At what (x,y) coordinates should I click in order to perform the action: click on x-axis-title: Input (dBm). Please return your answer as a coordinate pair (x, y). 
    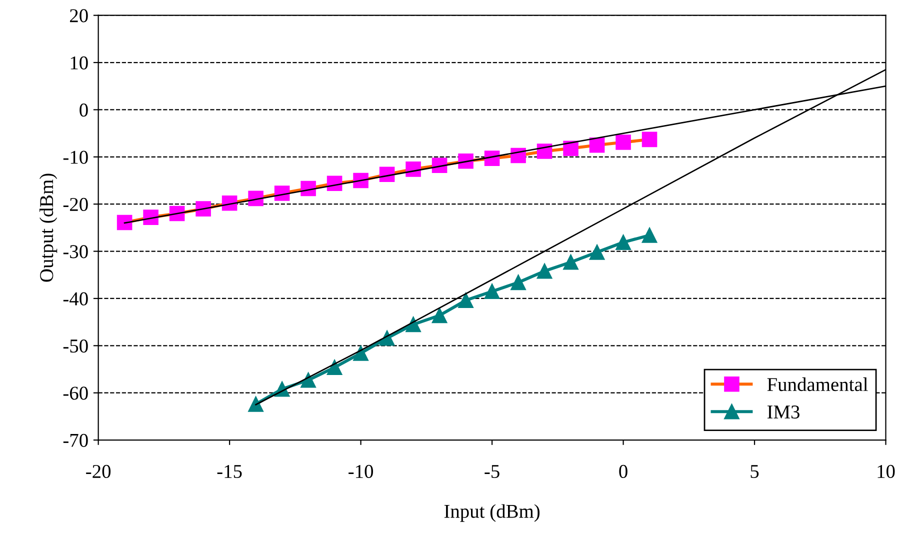
    Looking at the image, I should click on (492, 513).